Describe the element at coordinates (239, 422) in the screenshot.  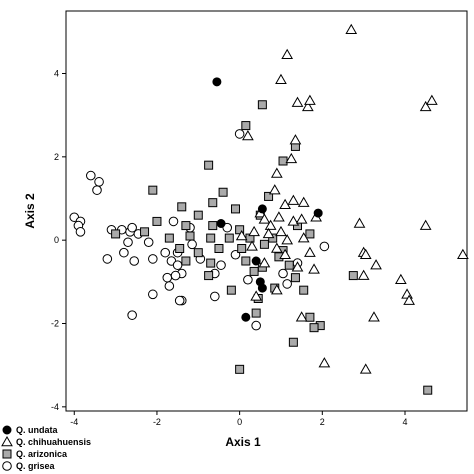
I see `x-tick-label: 0` at that location.